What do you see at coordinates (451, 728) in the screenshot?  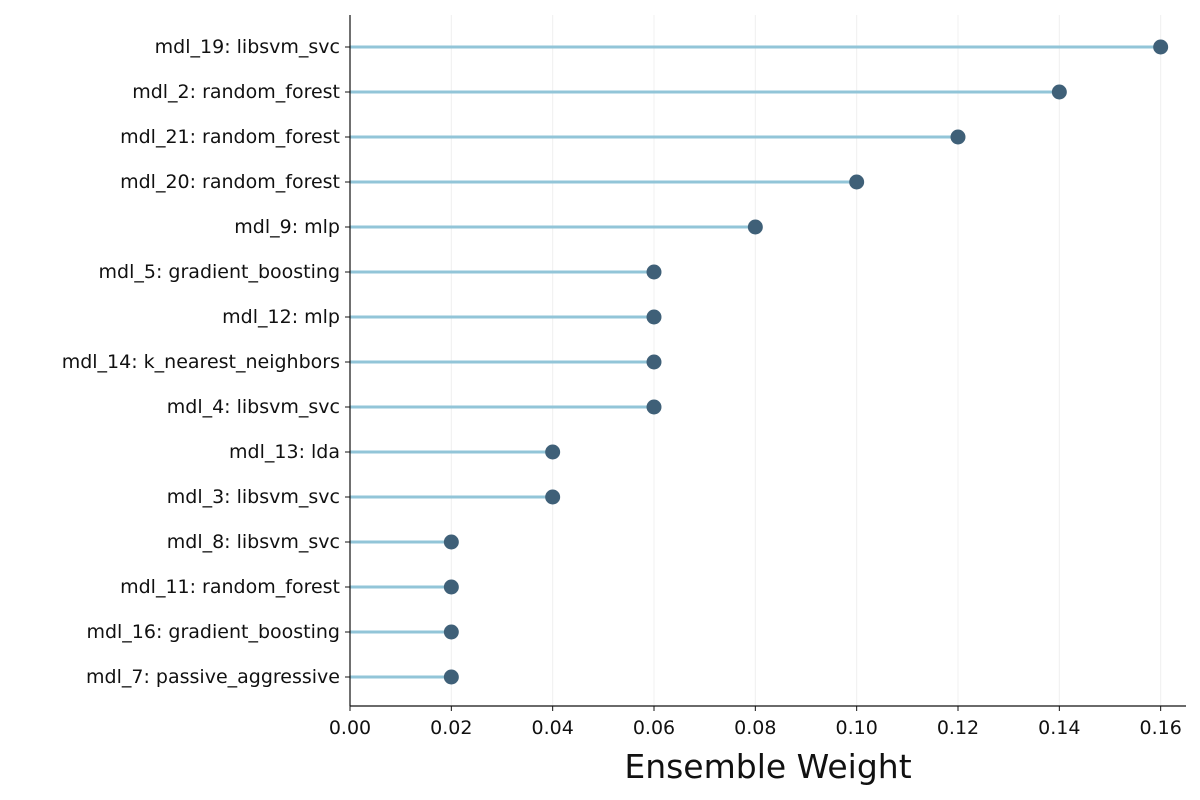 I see `x-tick-label: 0.02` at bounding box center [451, 728].